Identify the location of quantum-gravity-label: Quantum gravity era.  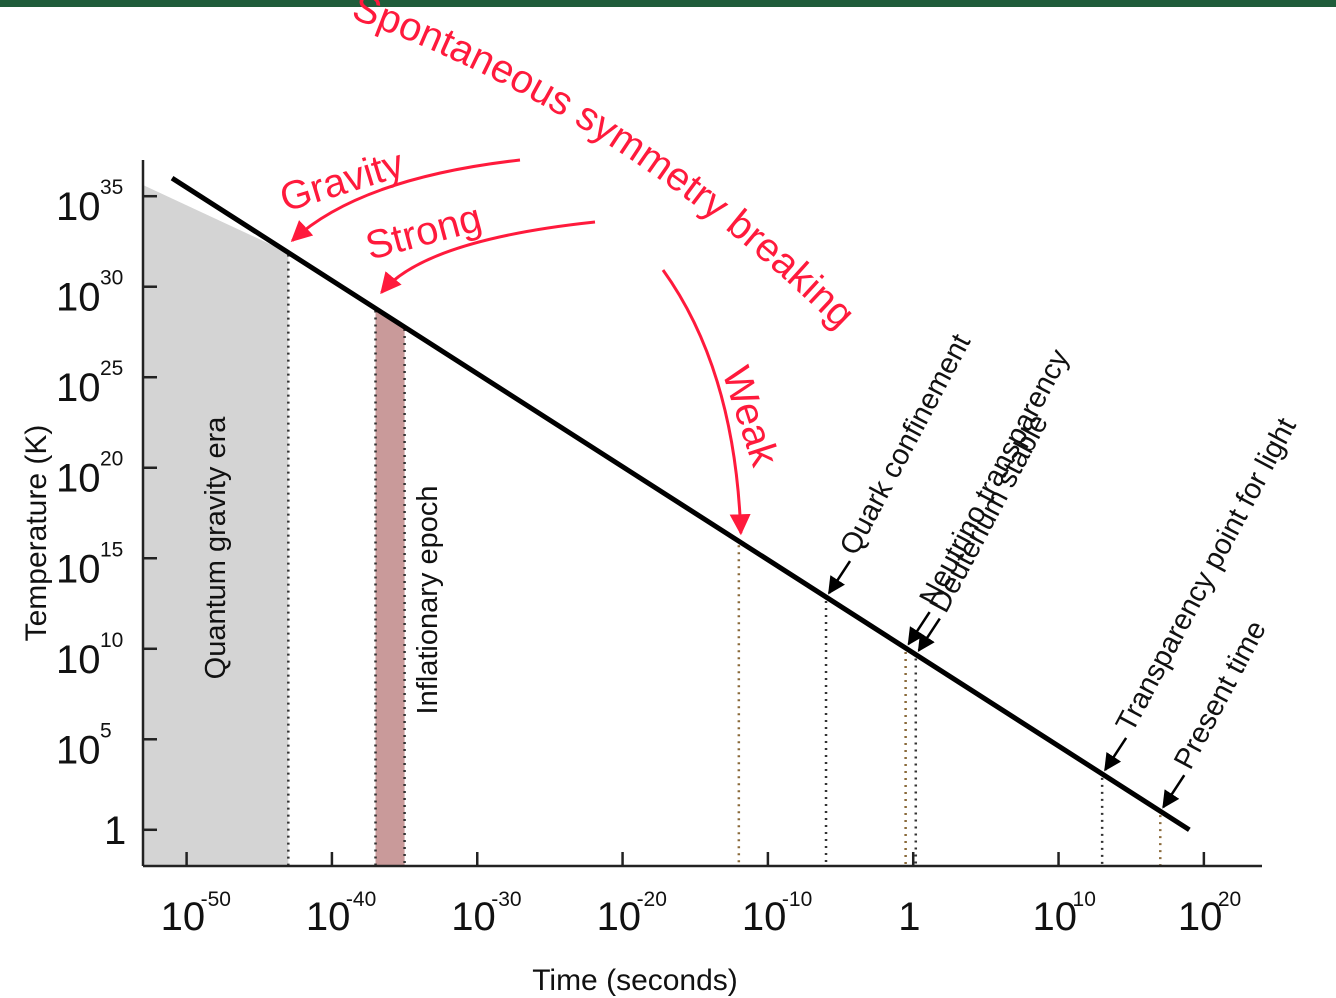
(216, 548).